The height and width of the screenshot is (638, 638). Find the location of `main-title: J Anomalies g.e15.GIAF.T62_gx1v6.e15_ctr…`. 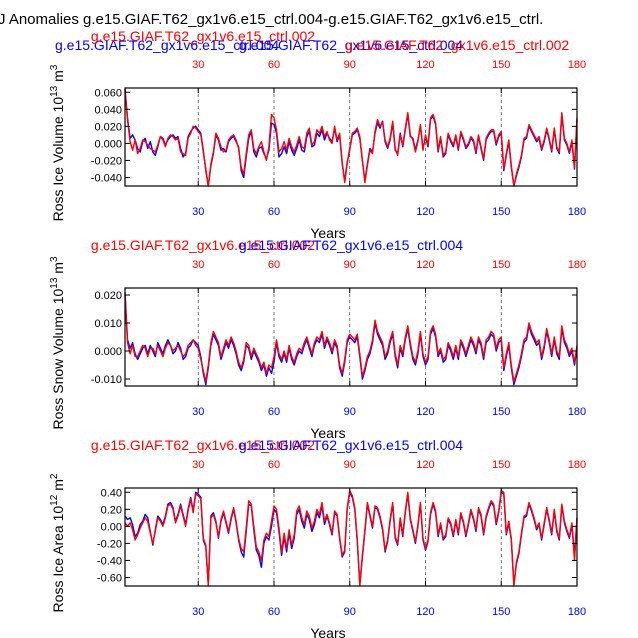

main-title: J Anomalies g.e15.GIAF.T62_gx1v6.e15_ctr… is located at coordinates (271, 19).